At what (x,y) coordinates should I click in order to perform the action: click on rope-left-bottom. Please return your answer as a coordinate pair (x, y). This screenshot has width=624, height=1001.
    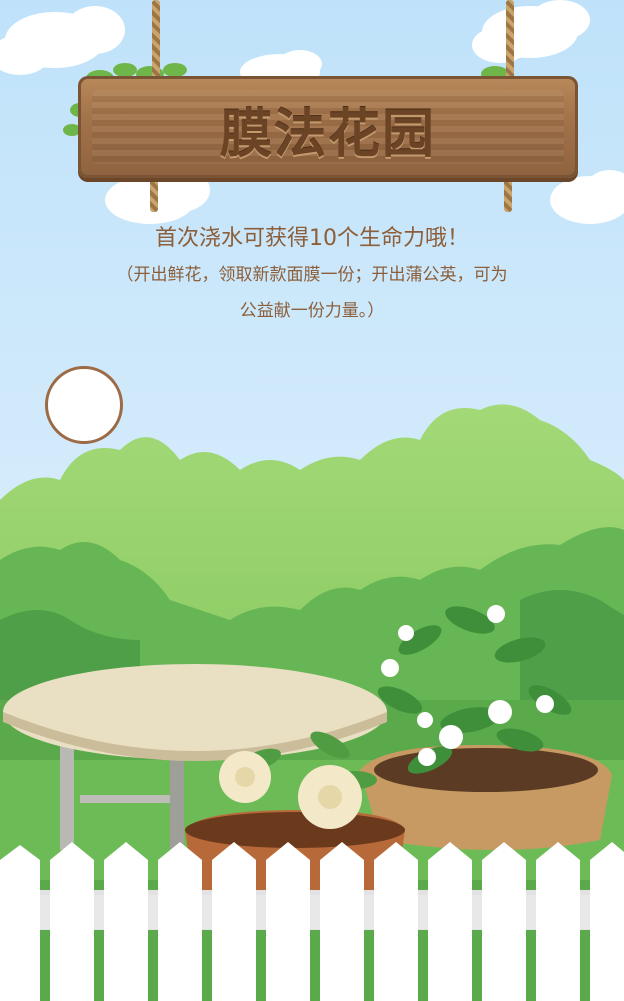
    Looking at the image, I should click on (154, 186).